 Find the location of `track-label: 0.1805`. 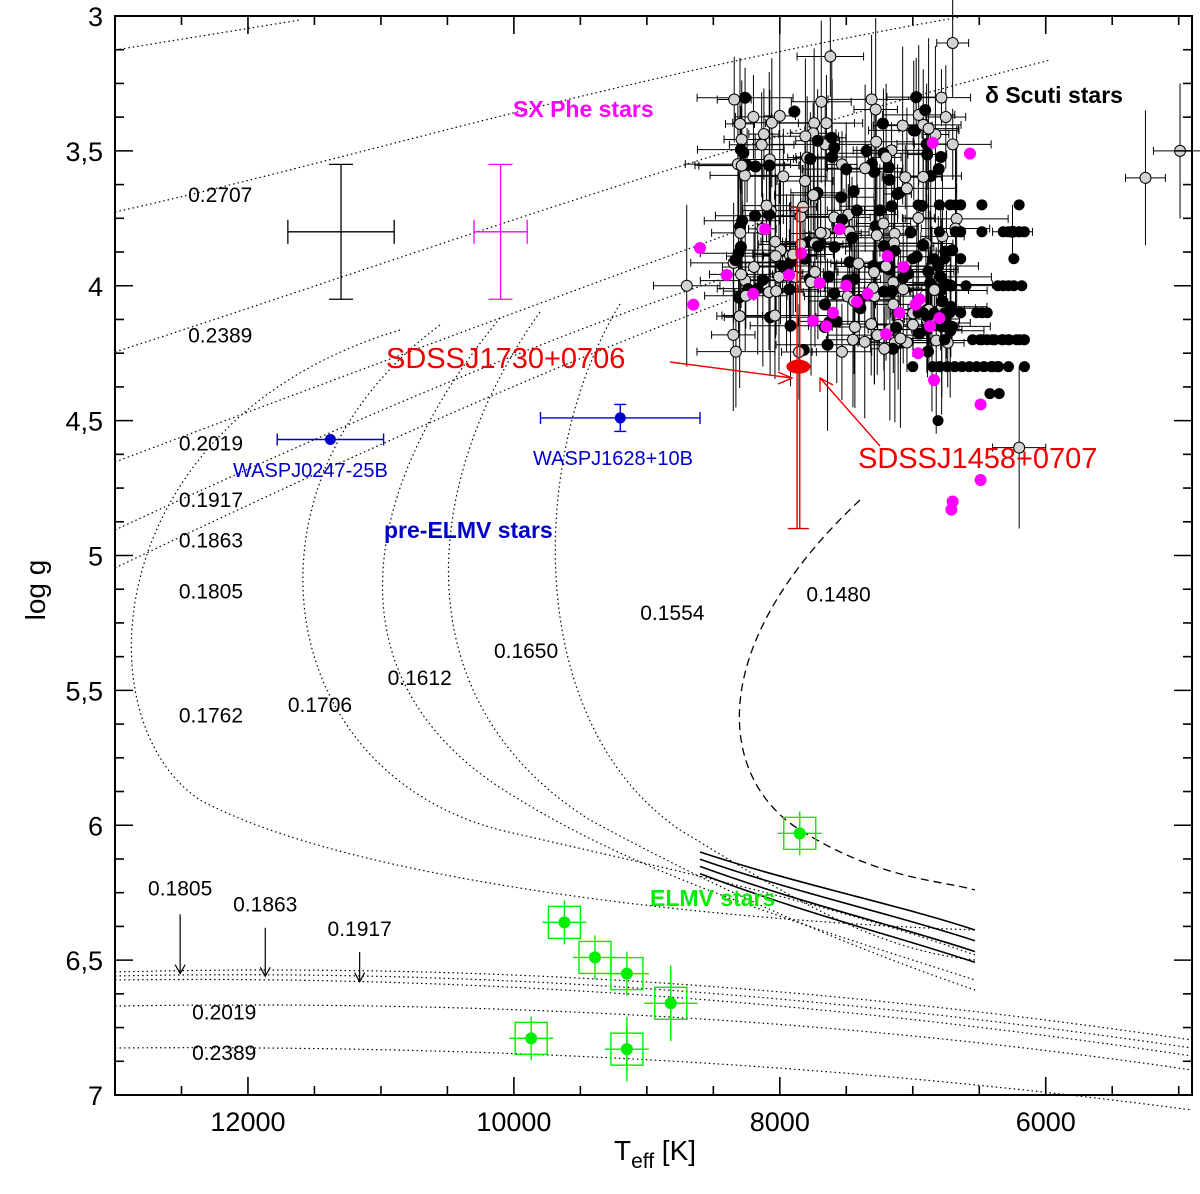

track-label: 0.1805 is located at coordinates (211, 592).